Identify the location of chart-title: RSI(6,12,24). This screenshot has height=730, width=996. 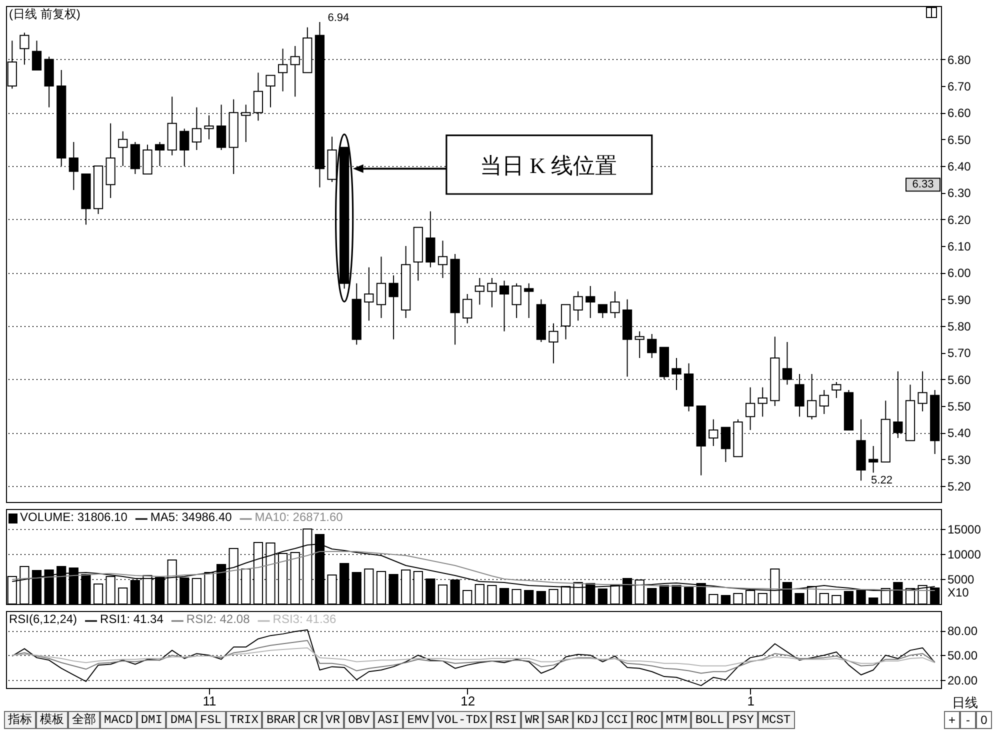
(43, 619).